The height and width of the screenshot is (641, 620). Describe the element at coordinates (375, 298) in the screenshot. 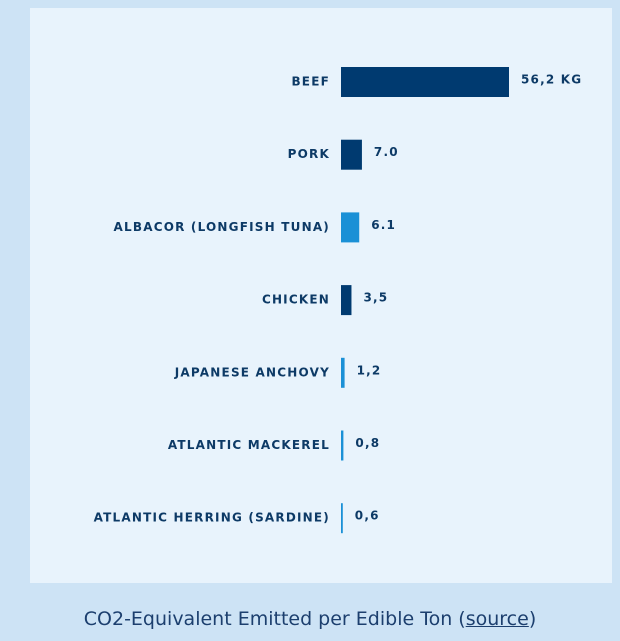

I see `value-label: 3,5` at that location.